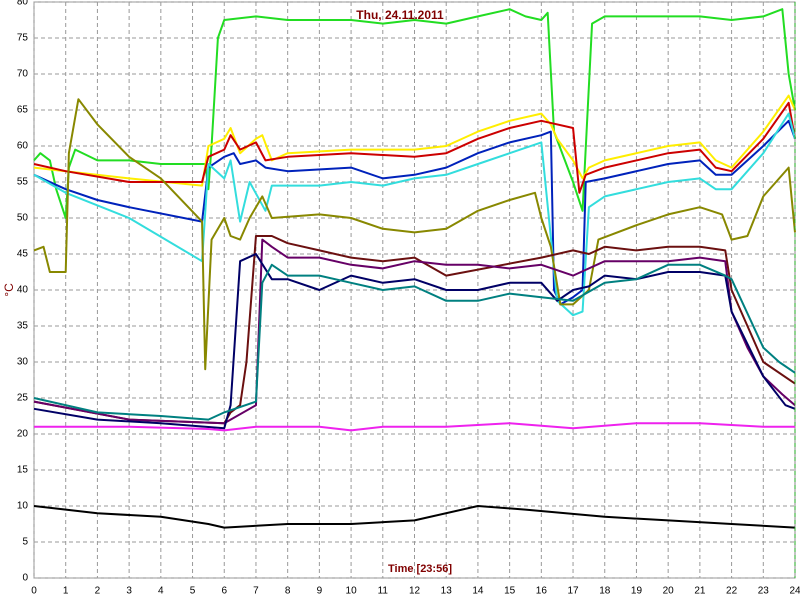 Image resolution: width=800 pixels, height=600 pixels. Describe the element at coordinates (23, 362) in the screenshot. I see `y-tick-label: 30` at that location.